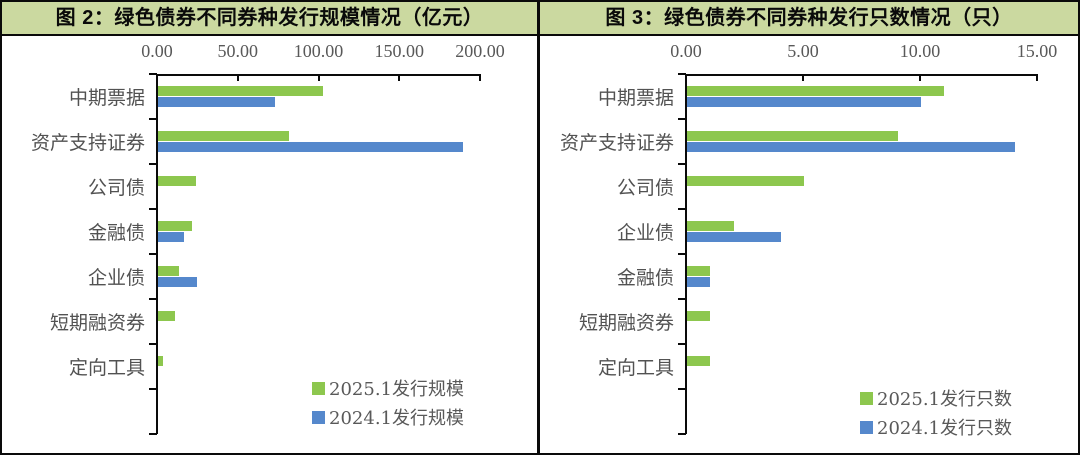 The height and width of the screenshot is (455, 1080). What do you see at coordinates (1037, 51) in the screenshot?
I see `x-axis-tick-label: 15.00` at bounding box center [1037, 51].